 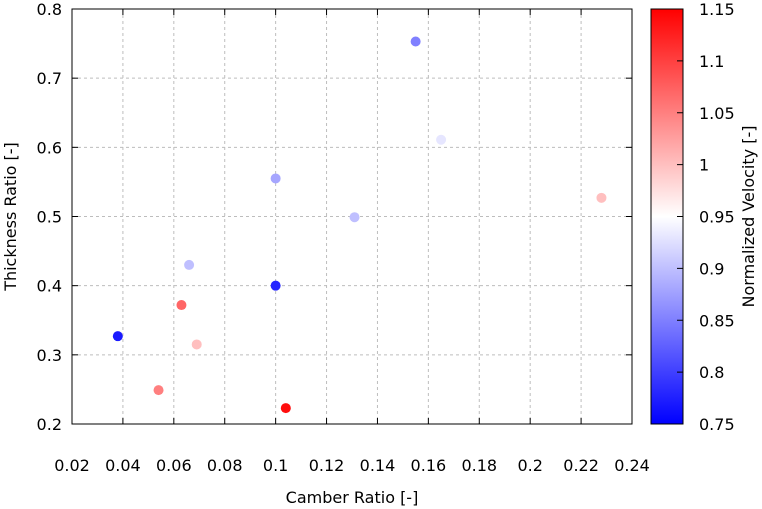 What do you see at coordinates (174, 465) in the screenshot?
I see `x-tick-label: 0.06` at bounding box center [174, 465].